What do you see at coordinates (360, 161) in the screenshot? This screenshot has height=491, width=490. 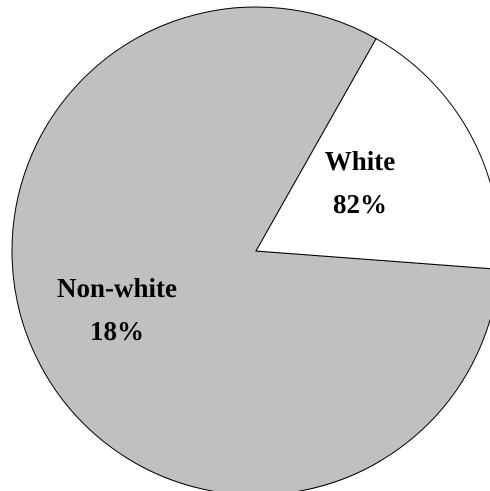 I see `slice-label-white: White` at bounding box center [360, 161].